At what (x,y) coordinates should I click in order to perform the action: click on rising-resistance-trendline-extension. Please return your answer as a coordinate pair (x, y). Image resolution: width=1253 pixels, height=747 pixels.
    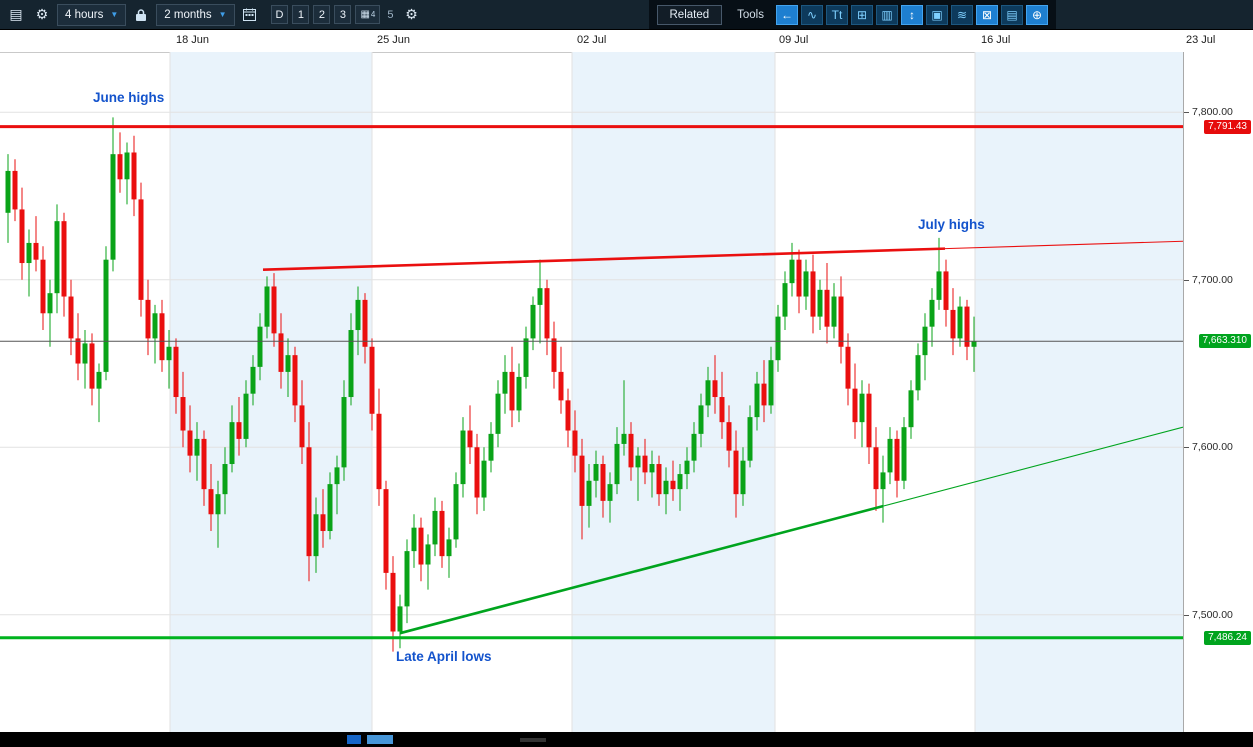
    Looking at the image, I should click on (1063, 245).